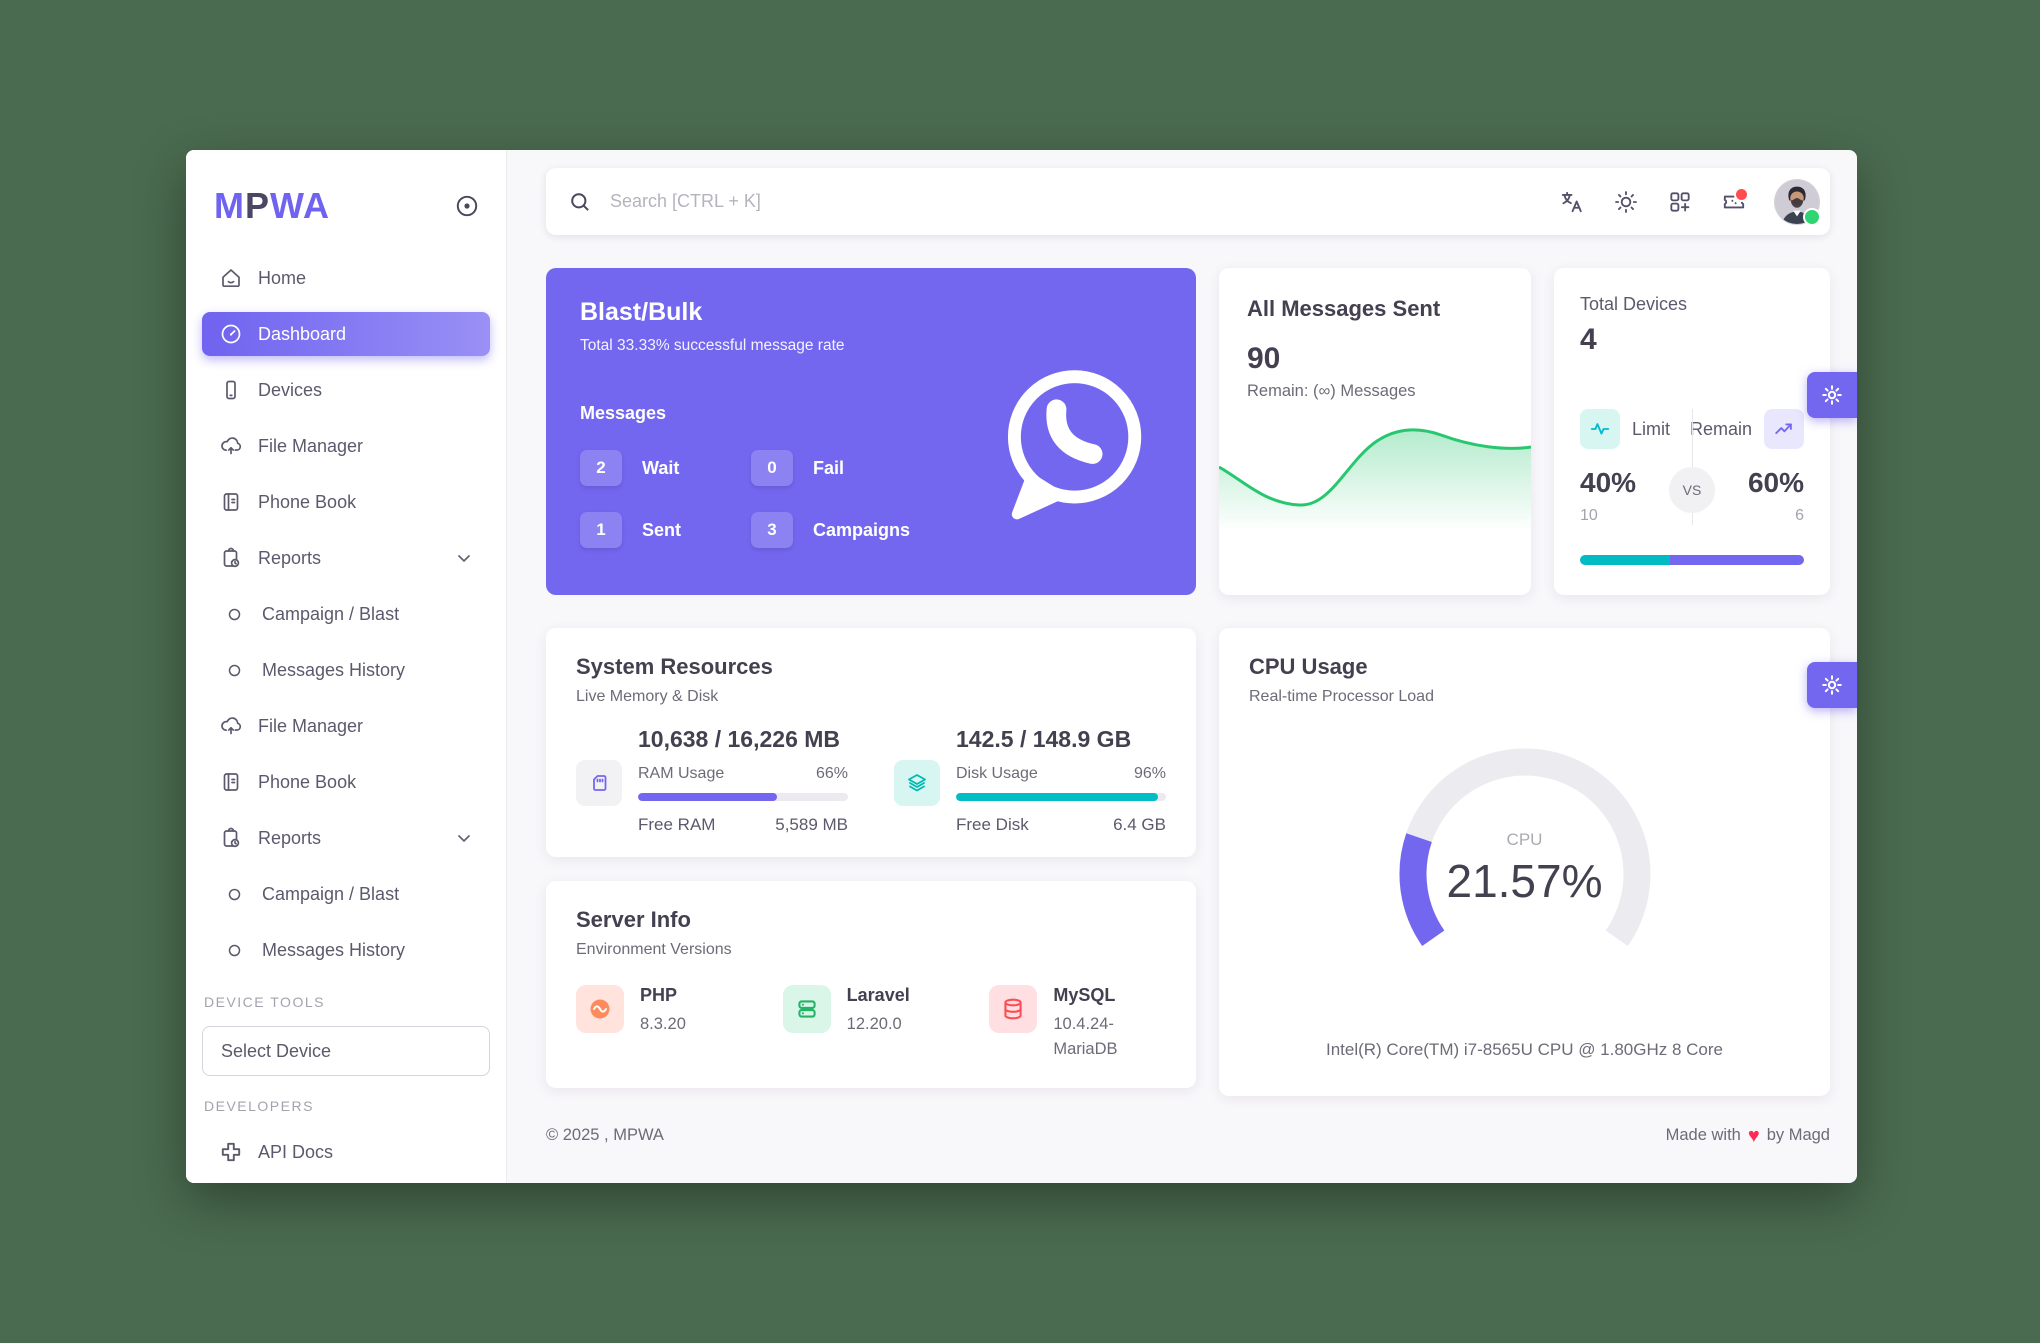 The width and height of the screenshot is (2040, 1343). I want to click on limit-value: 10, so click(1589, 515).